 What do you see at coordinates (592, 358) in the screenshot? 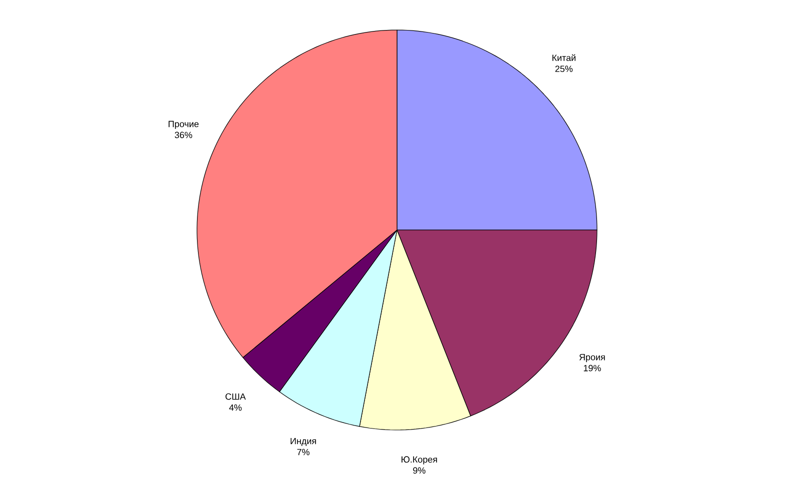
I see `slice-label: Яроия` at bounding box center [592, 358].